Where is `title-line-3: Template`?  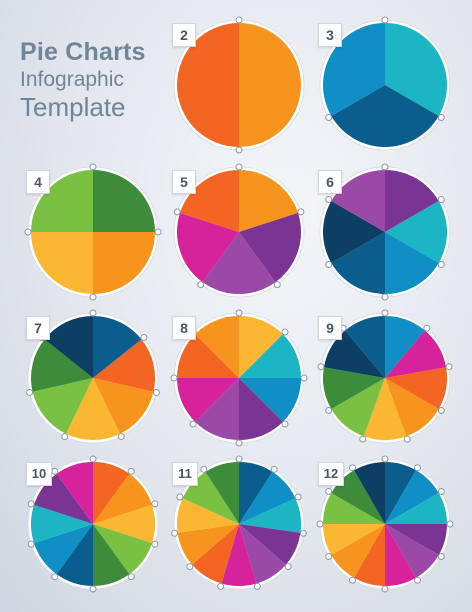
title-line-3: Template is located at coordinates (73, 107).